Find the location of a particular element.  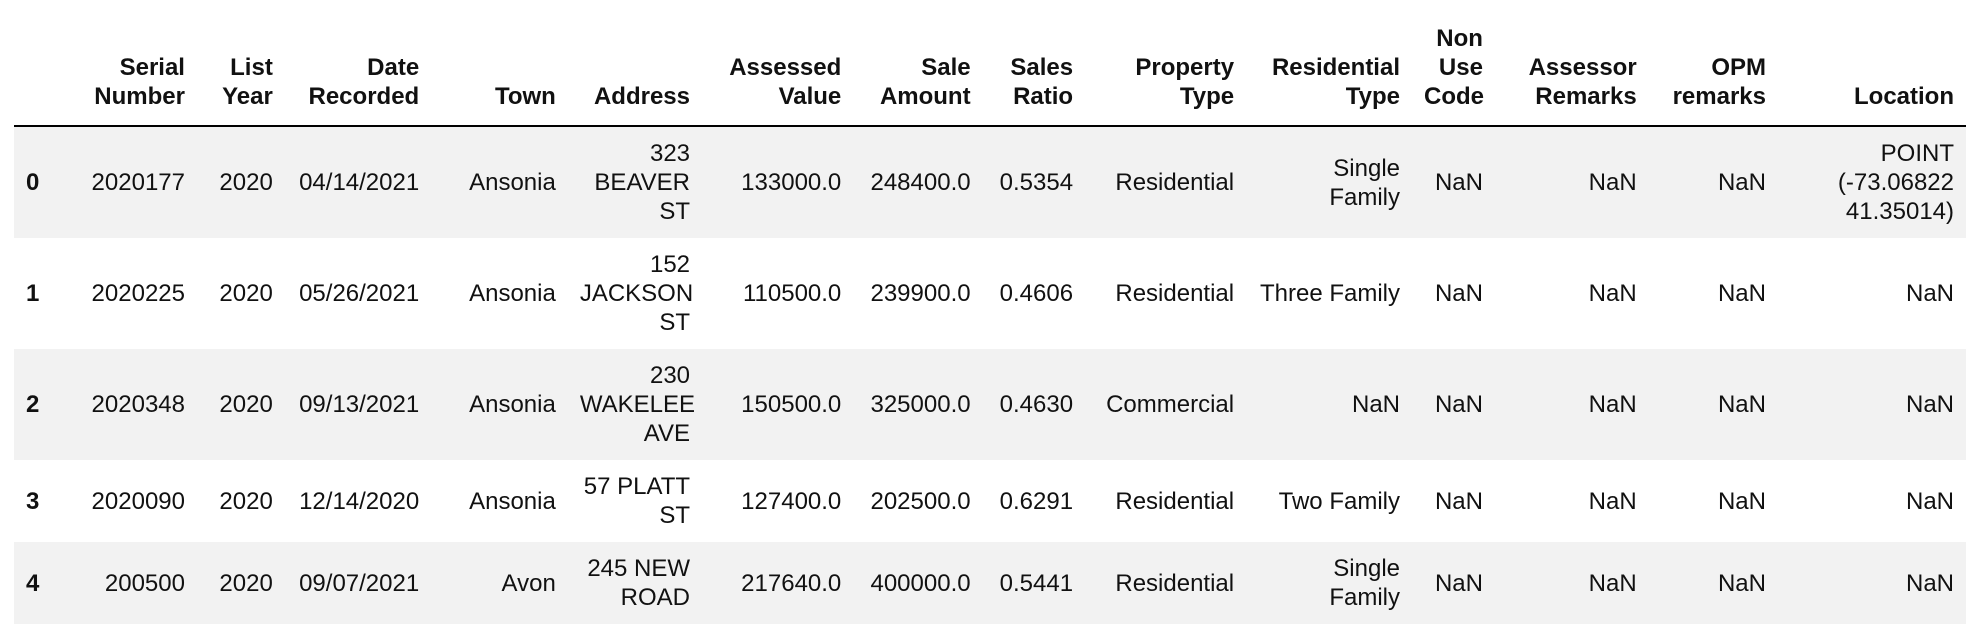

cell-date-recorded: 09/13/2021 is located at coordinates (359, 404).